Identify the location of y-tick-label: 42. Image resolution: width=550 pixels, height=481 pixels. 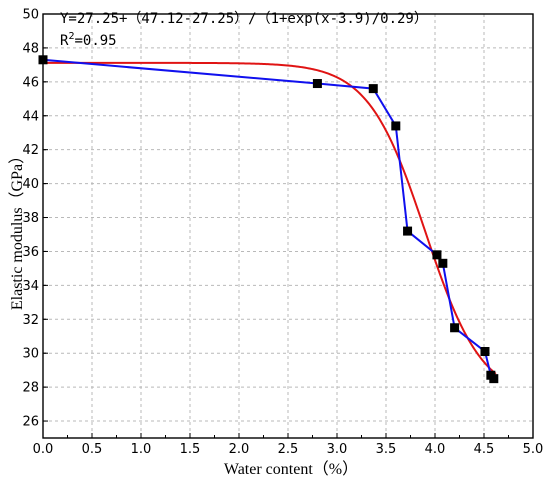
(30, 150).